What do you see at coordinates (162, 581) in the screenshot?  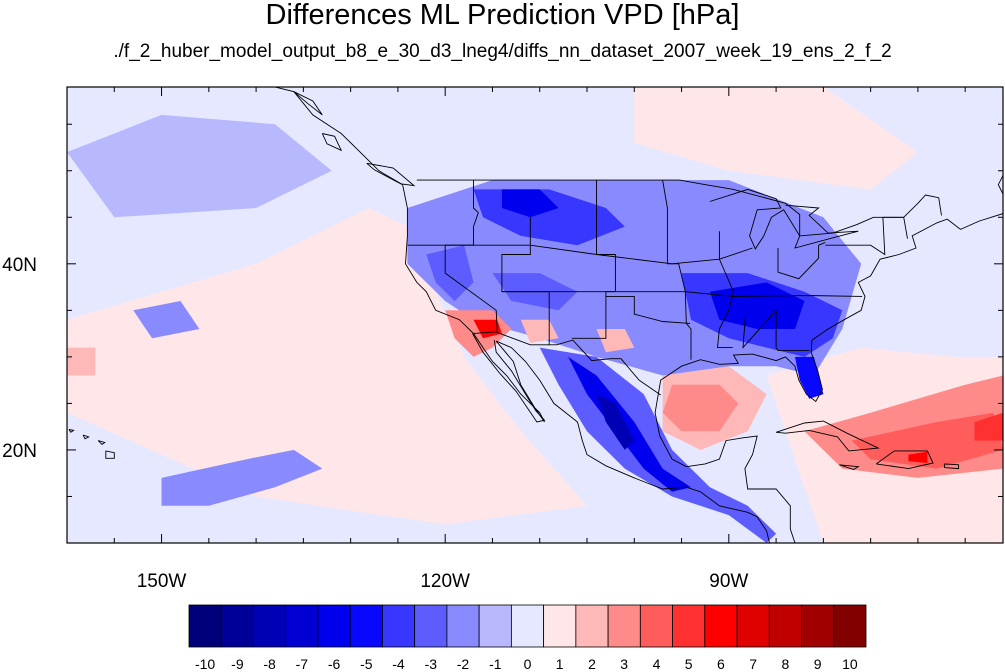 I see `x-tick-label: 150W` at bounding box center [162, 581].